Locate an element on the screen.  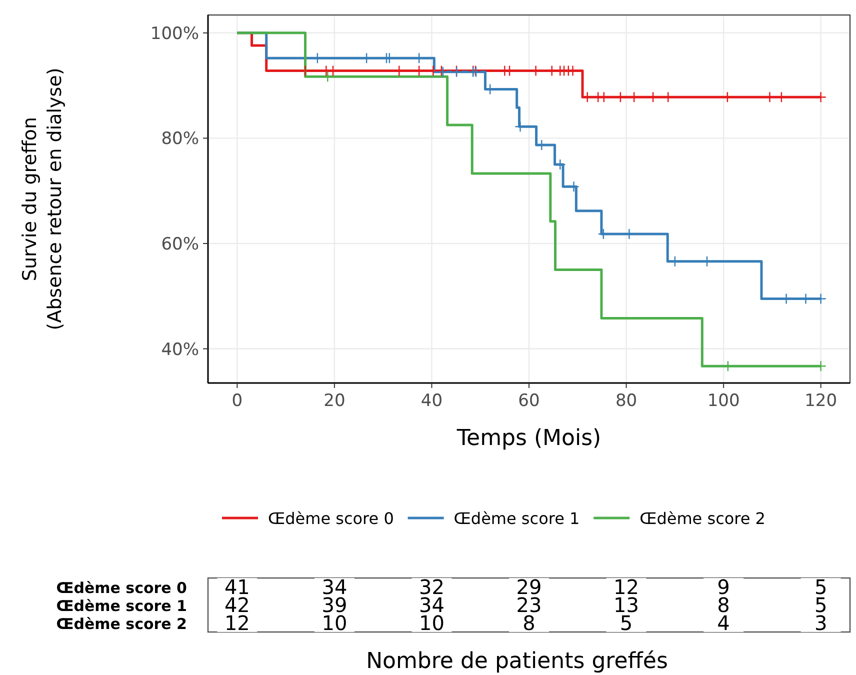
data-label: 8 is located at coordinates (529, 623).